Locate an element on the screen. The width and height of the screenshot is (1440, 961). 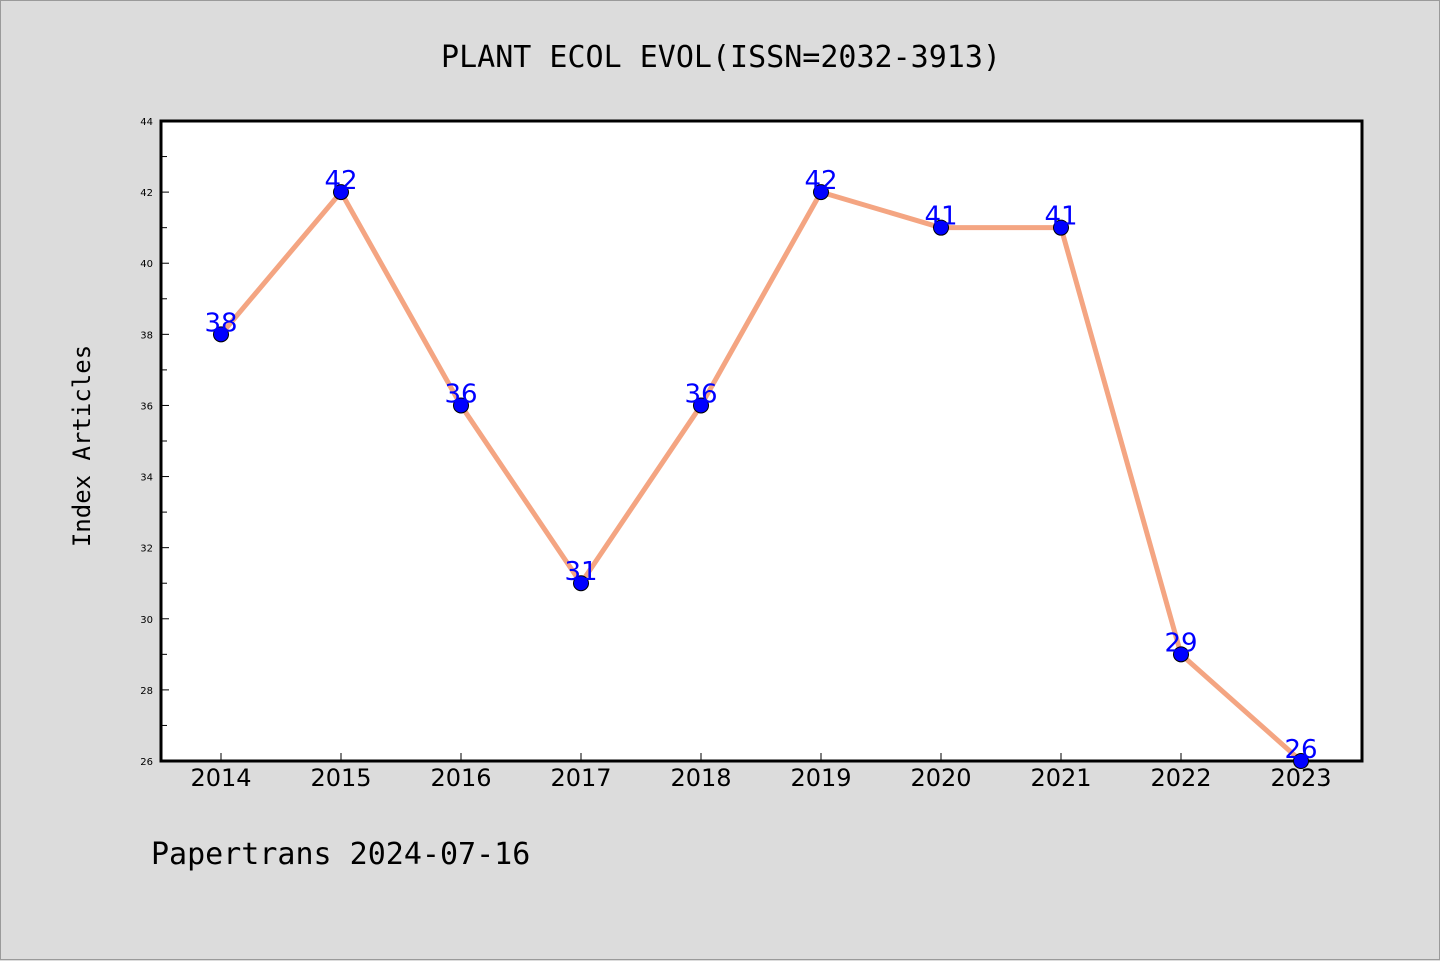
y-tick-label: 38 is located at coordinates (146, 335).